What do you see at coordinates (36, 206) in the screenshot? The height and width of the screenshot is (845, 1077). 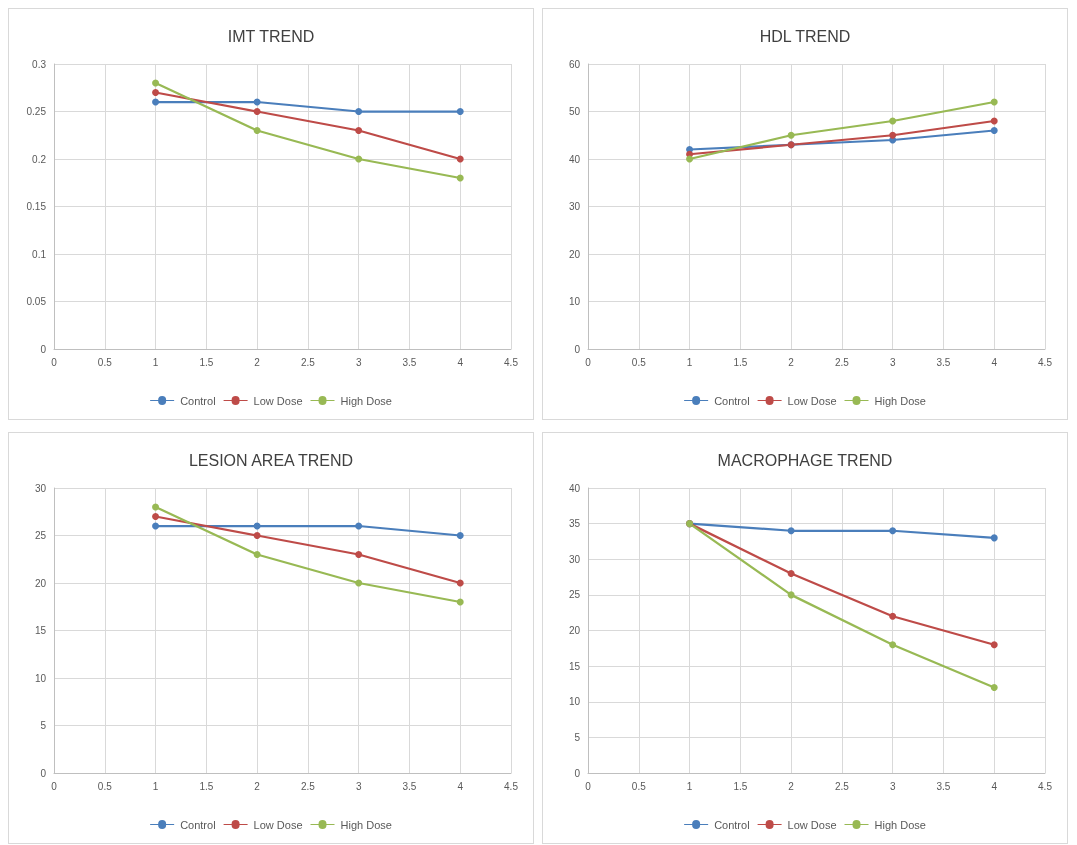 I see `y-tick-label: 0.15` at bounding box center [36, 206].